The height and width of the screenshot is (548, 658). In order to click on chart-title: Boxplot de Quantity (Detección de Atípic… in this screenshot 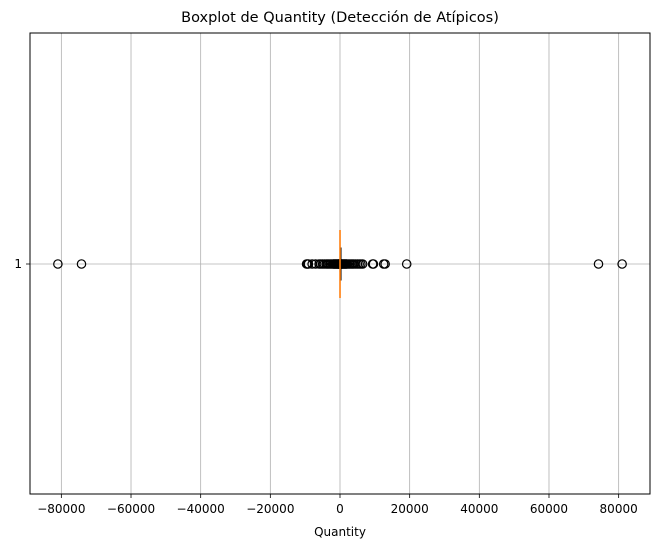, I will do `click(340, 18)`.